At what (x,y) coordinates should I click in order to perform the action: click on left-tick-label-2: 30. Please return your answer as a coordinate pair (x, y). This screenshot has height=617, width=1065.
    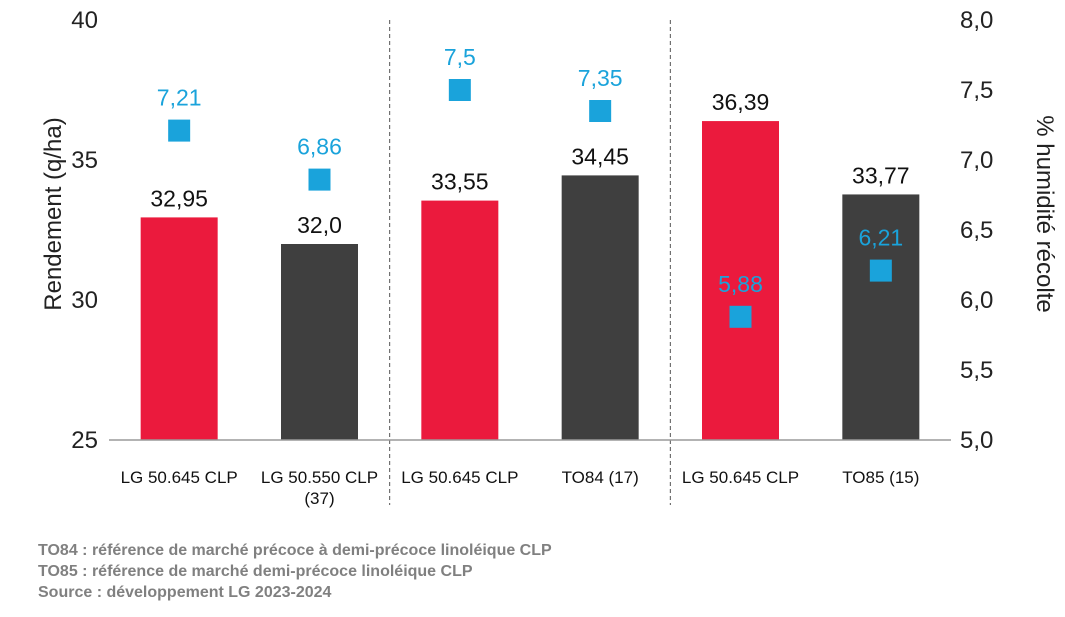
    Looking at the image, I should click on (84, 300).